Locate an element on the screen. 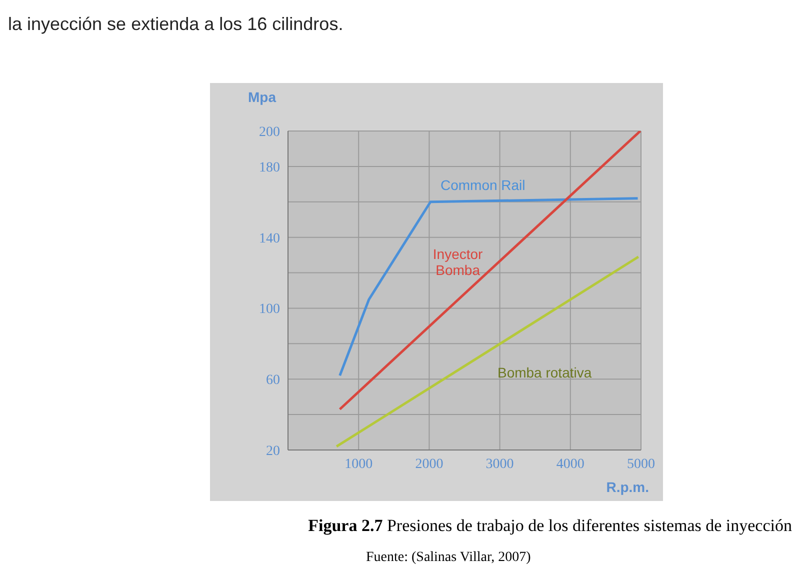 Image resolution: width=800 pixels, height=587 pixels. series-label: Common Rail is located at coordinates (483, 184).